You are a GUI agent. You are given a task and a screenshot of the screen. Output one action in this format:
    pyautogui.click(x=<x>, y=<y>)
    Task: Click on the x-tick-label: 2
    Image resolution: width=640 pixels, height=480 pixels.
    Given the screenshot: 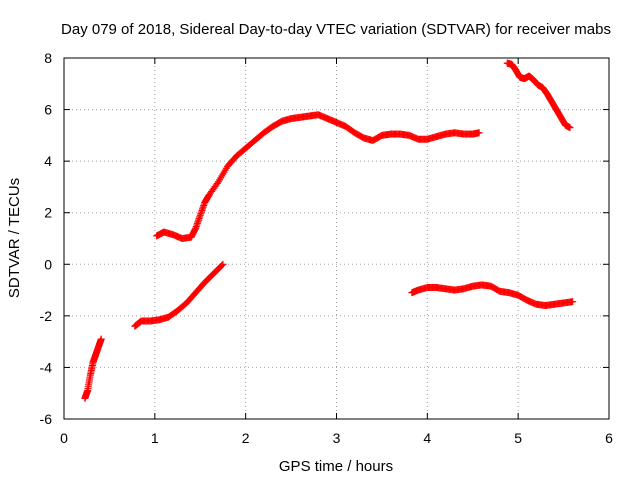 What is the action you would take?
    pyautogui.click(x=246, y=438)
    